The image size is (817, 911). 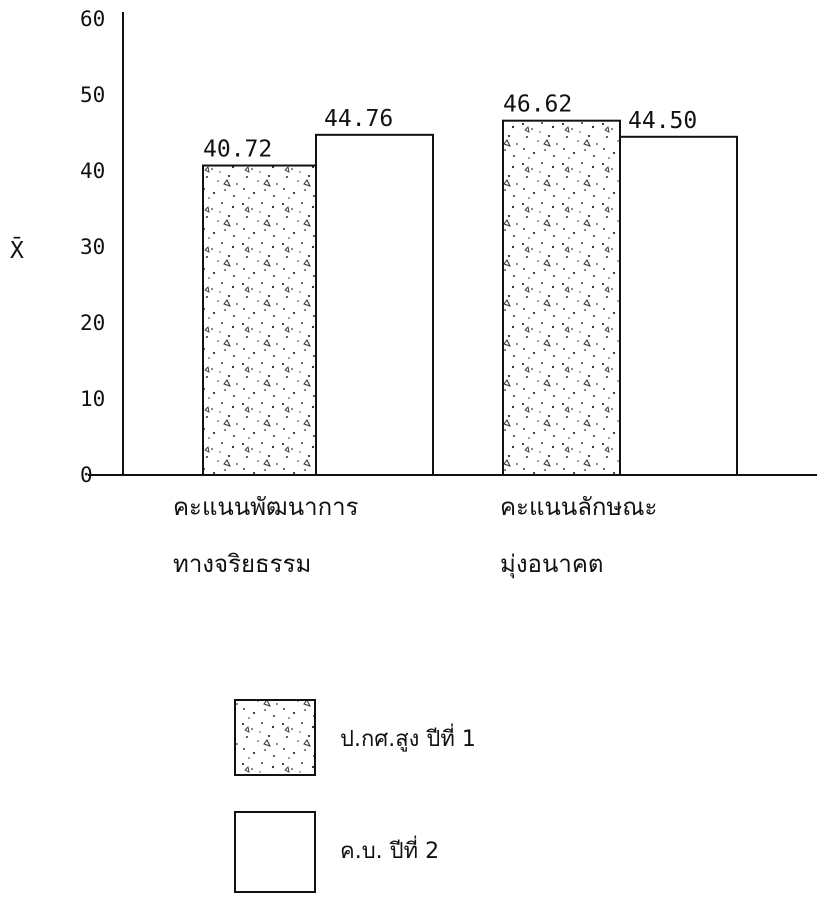 I want to click on legend-label: ค.บ. ปีที่ 2, so click(x=389, y=849).